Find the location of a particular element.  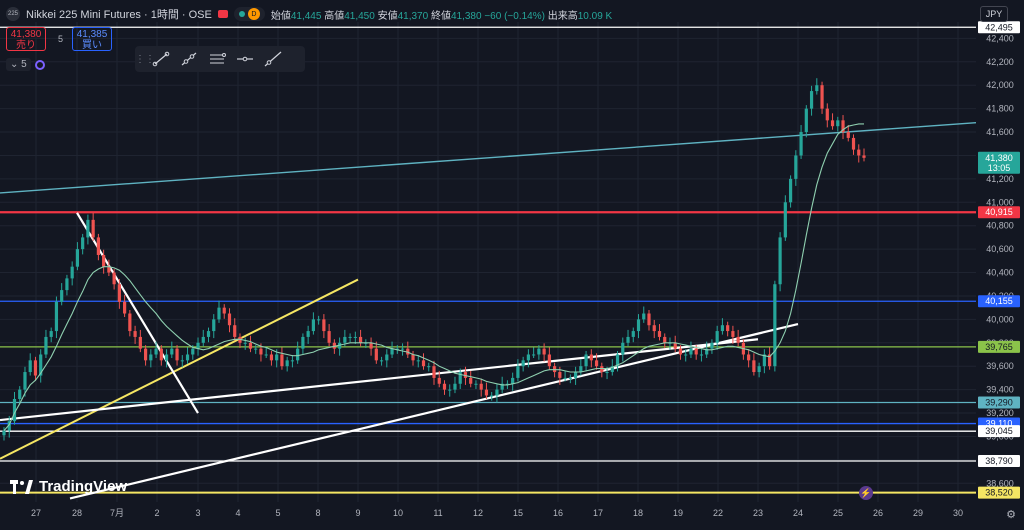

price-tick-label: 39,400 is located at coordinates (1000, 390).